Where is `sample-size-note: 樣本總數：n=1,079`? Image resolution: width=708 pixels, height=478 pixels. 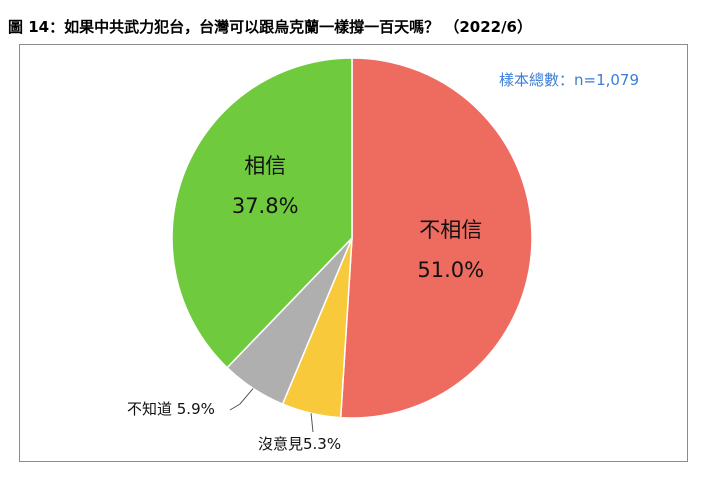 sample-size-note: 樣本總數：n=1,079 is located at coordinates (569, 80).